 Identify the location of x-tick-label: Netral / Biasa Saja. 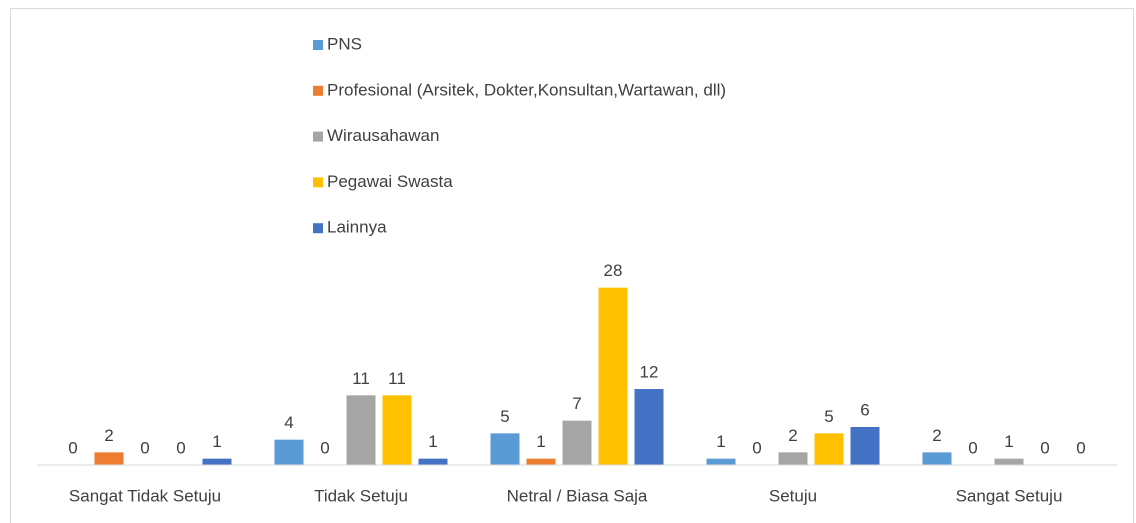
(577, 495).